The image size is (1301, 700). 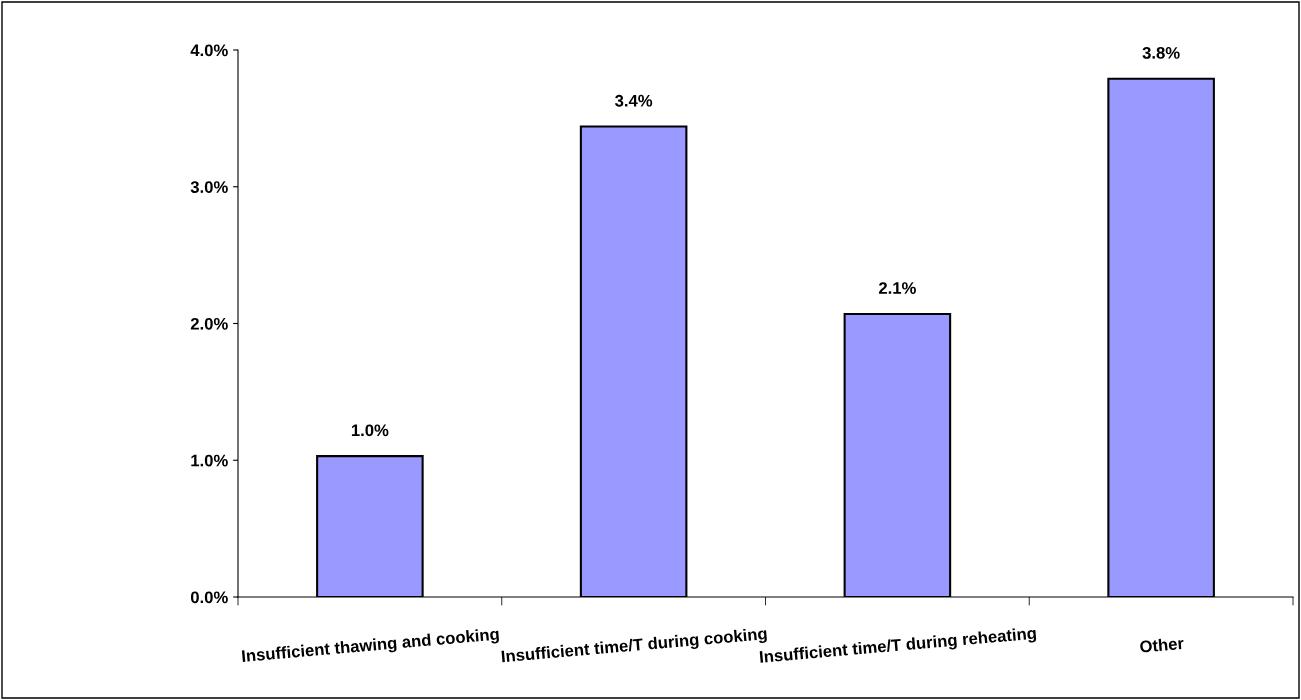 What do you see at coordinates (209, 323) in the screenshot?
I see `y-tick-label: 2.0%` at bounding box center [209, 323].